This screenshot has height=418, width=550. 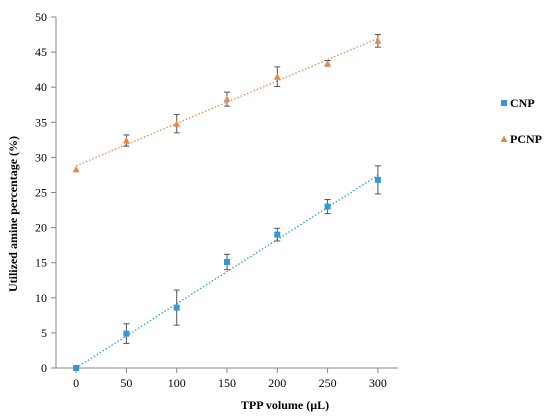 What do you see at coordinates (504, 103) in the screenshot?
I see `legend-cnp-icon` at bounding box center [504, 103].